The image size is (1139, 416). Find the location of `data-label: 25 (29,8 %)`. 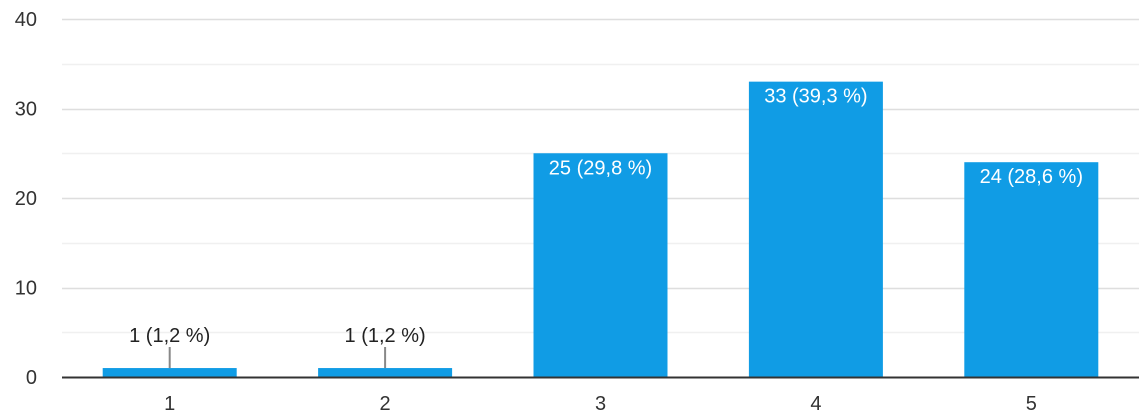

data-label: 25 (29,8 %) is located at coordinates (600, 168).